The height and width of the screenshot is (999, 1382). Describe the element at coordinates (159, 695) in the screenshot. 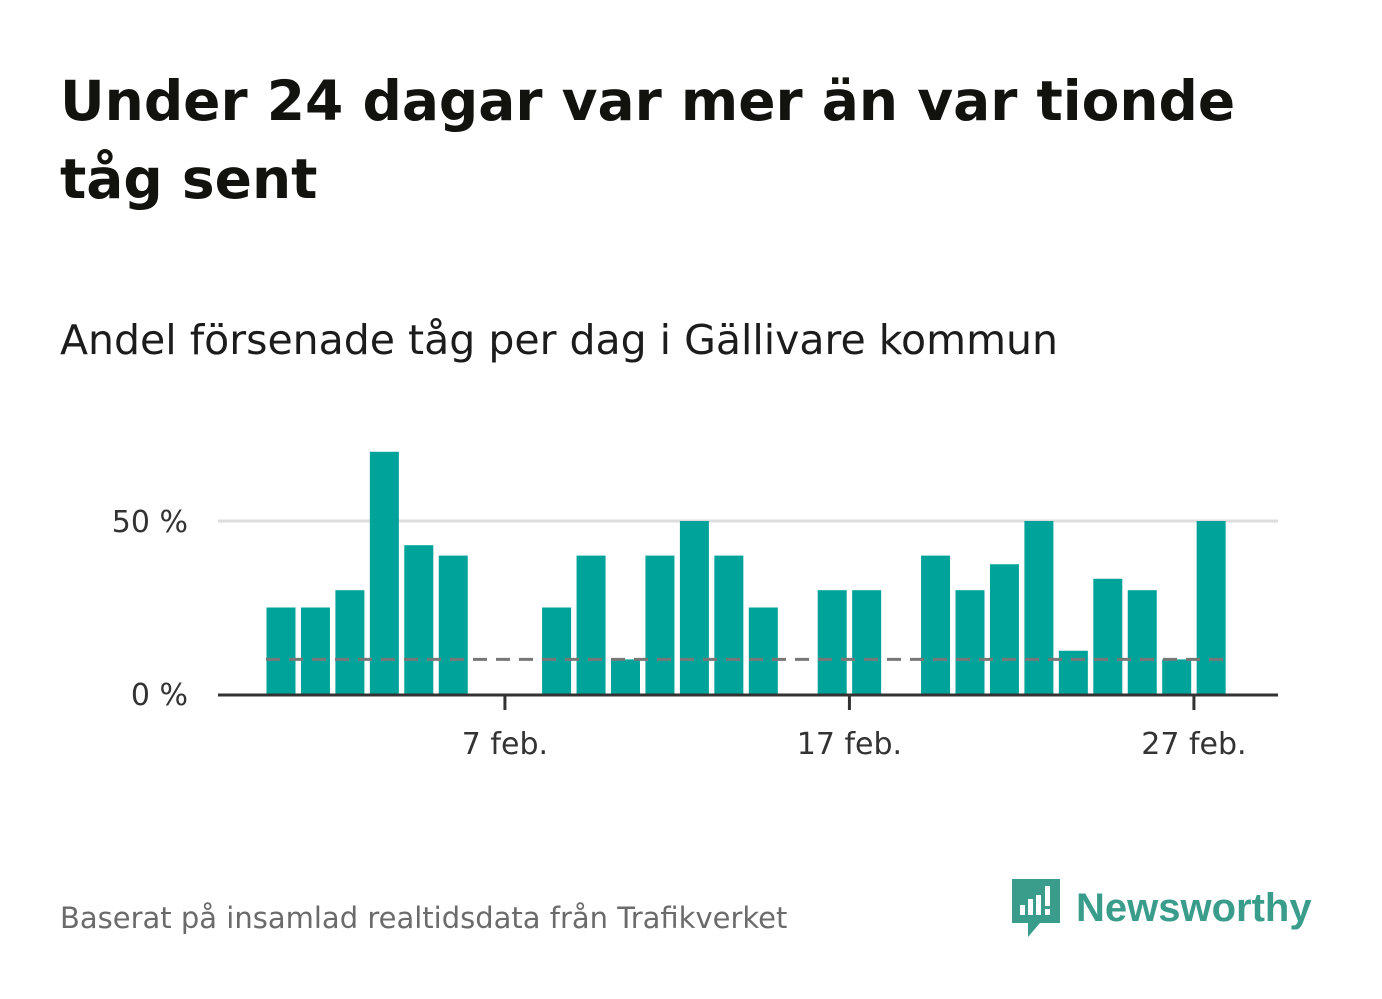

I see `y-tick-label: 0 %` at that location.